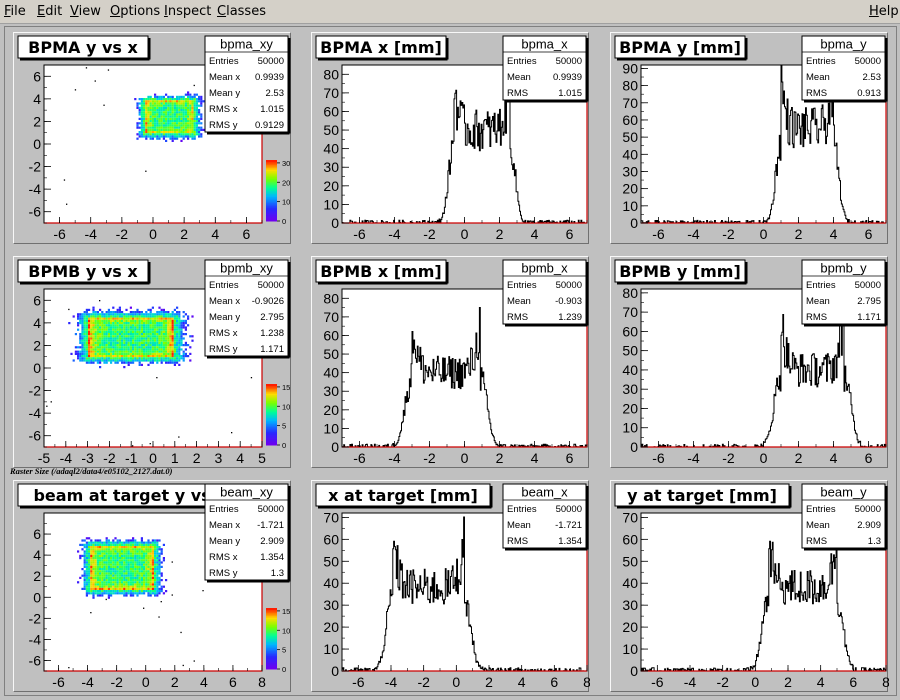 Image resolution: width=900 pixels, height=700 pixels. Describe the element at coordinates (570, 93) in the screenshot. I see `stats-value: 1.015` at that location.